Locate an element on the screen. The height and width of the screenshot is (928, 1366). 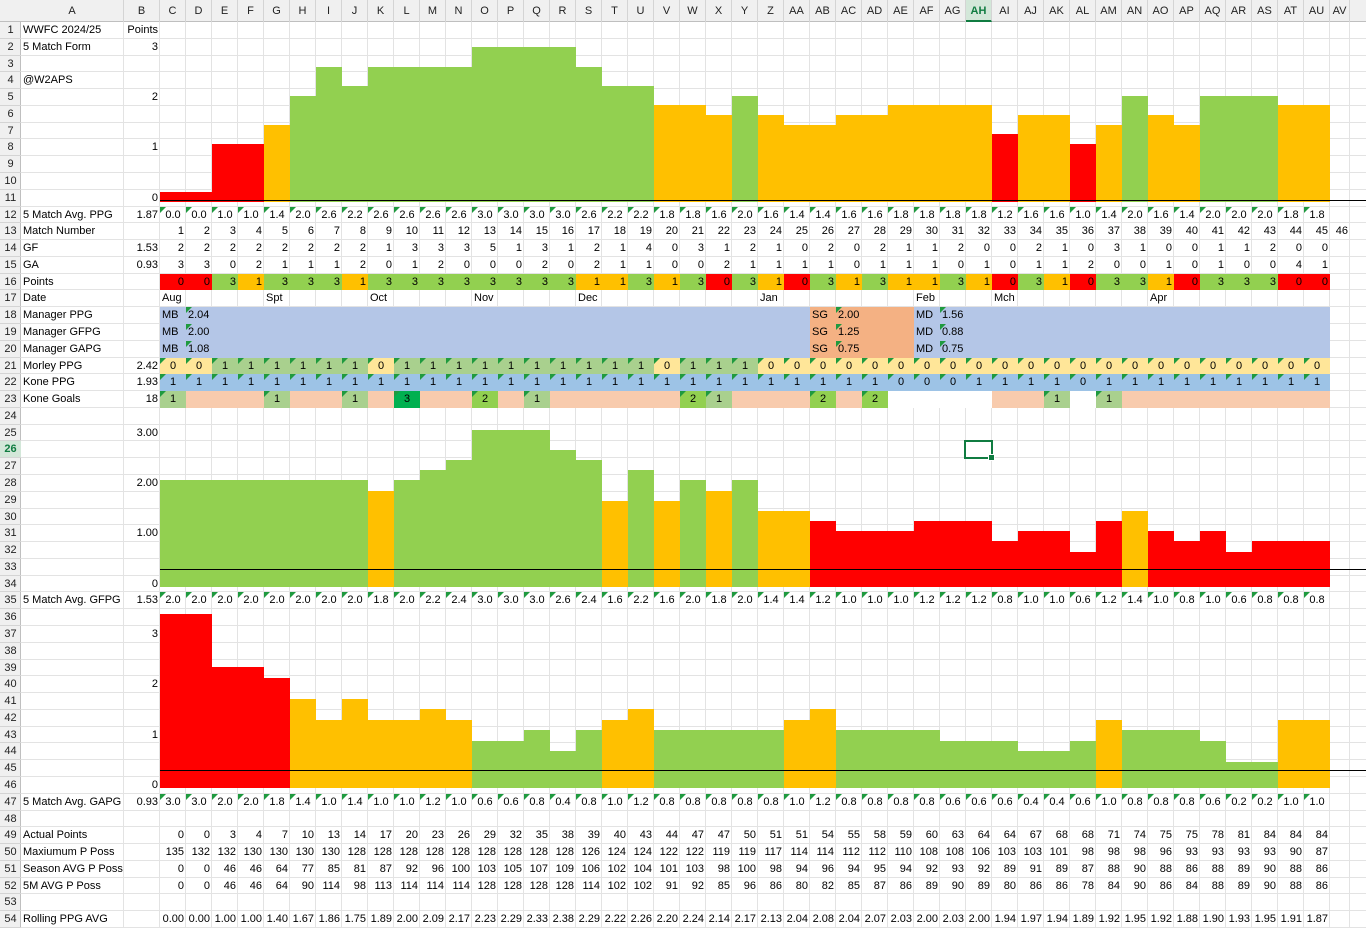
row-header-8: 8 is located at coordinates (10, 148).